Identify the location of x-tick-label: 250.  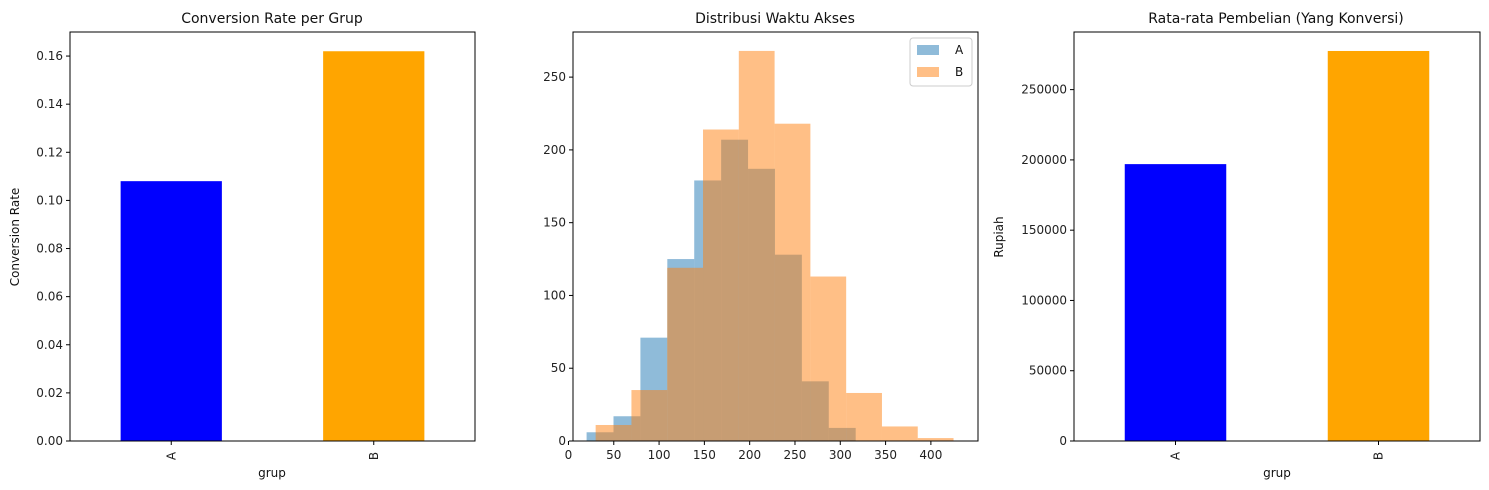
(795, 455).